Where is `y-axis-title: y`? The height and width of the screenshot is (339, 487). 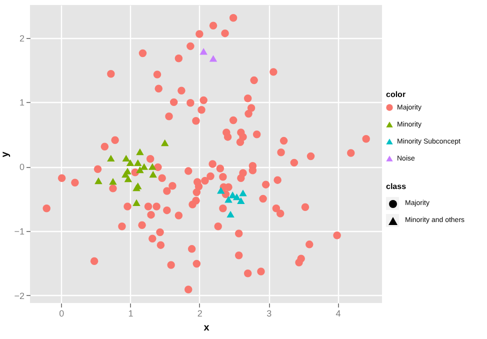 y-axis-title: y is located at coordinates (6, 154).